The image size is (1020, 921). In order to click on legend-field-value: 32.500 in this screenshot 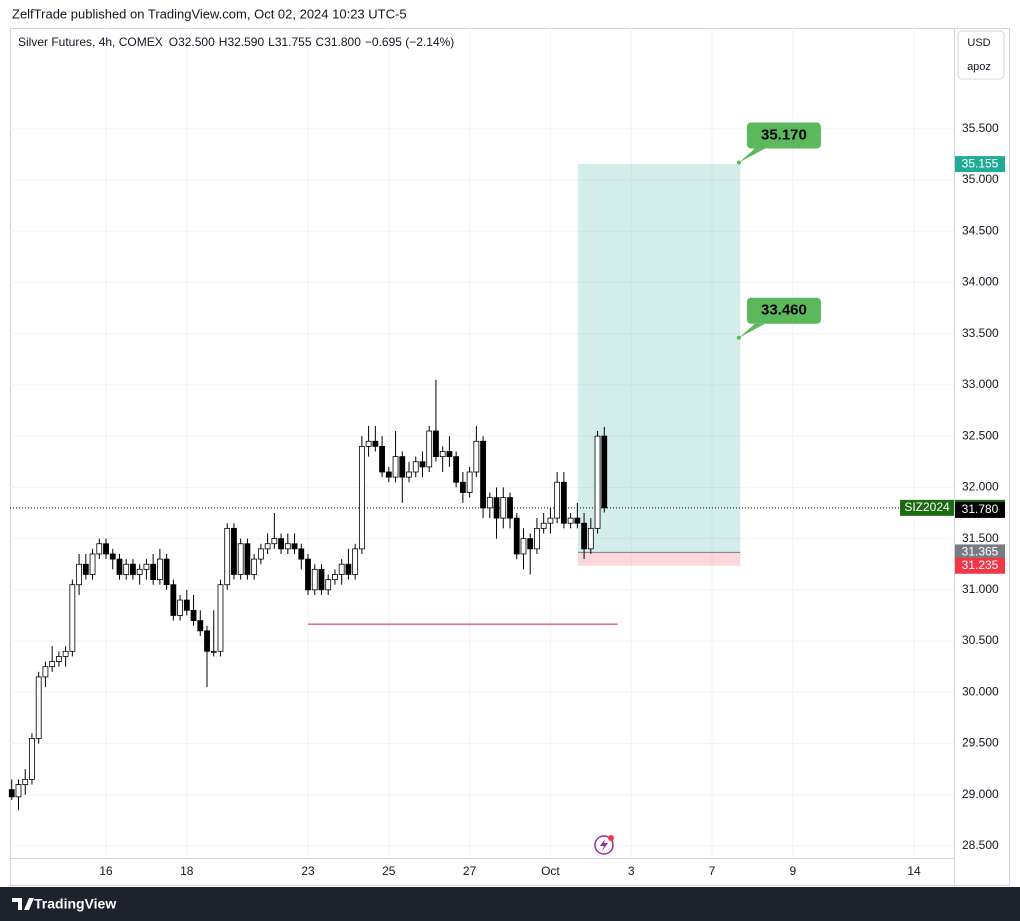, I will do `click(196, 42)`.